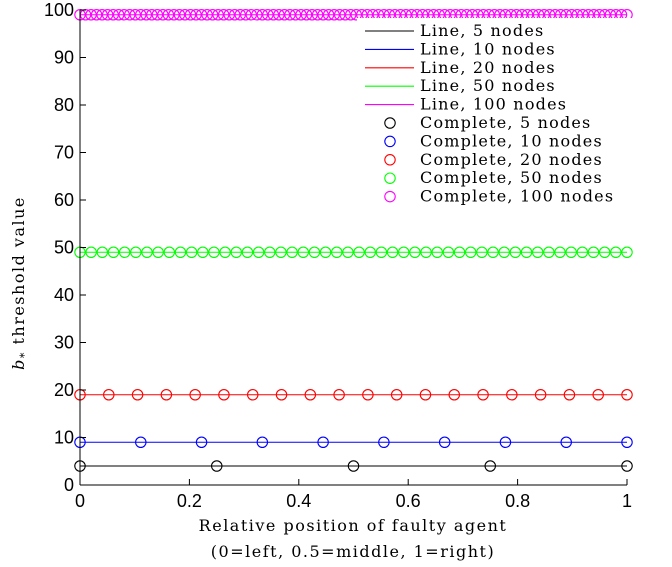 The height and width of the screenshot is (567, 672). I want to click on y-axis-label-group: b* threshold value, so click(20, 283).